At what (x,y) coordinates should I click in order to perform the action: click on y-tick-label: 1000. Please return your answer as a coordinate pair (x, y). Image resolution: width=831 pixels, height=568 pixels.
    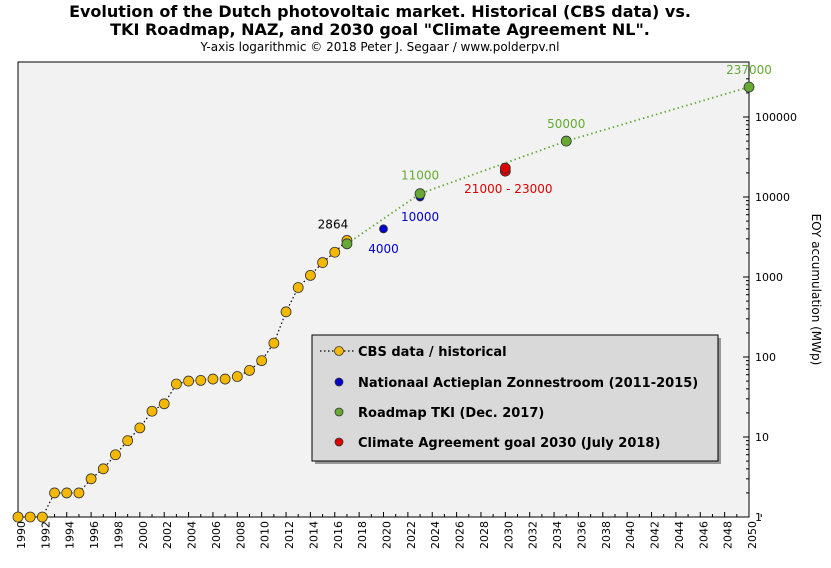
    Looking at the image, I should click on (769, 277).